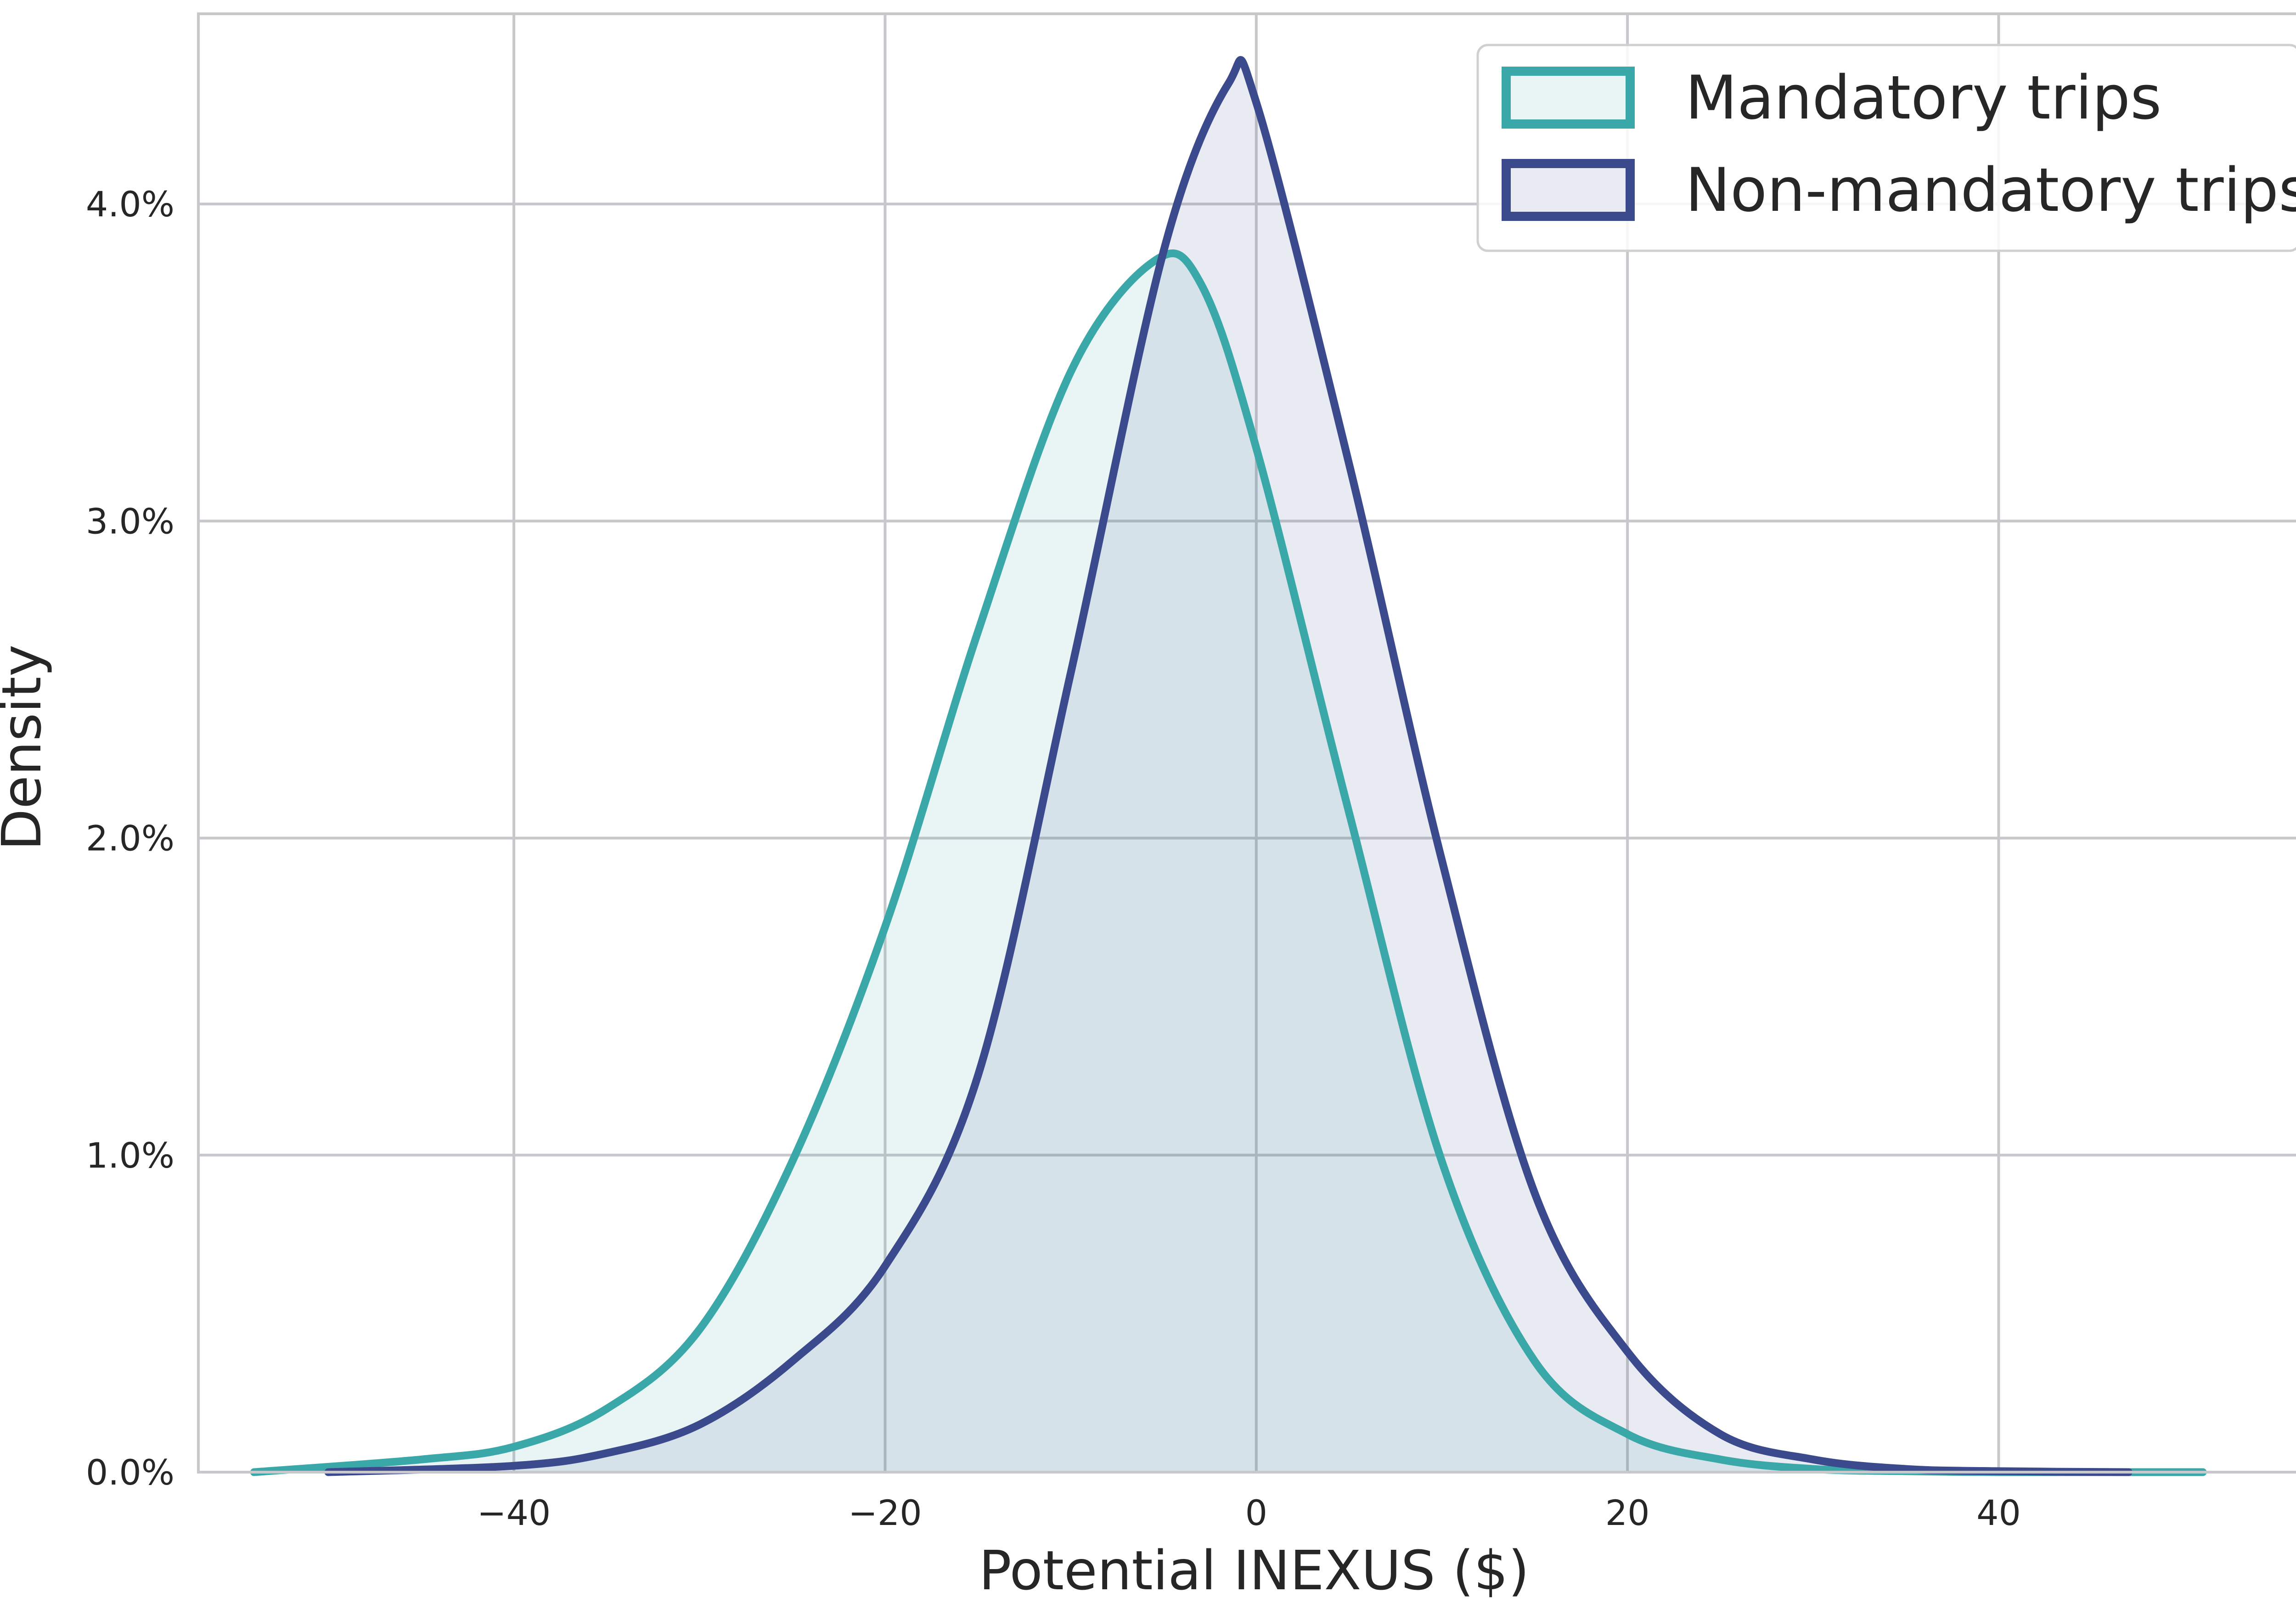 This screenshot has width=2296, height=1615. Describe the element at coordinates (130, 521) in the screenshot. I see `y-tick-label: 3.0%` at that location.